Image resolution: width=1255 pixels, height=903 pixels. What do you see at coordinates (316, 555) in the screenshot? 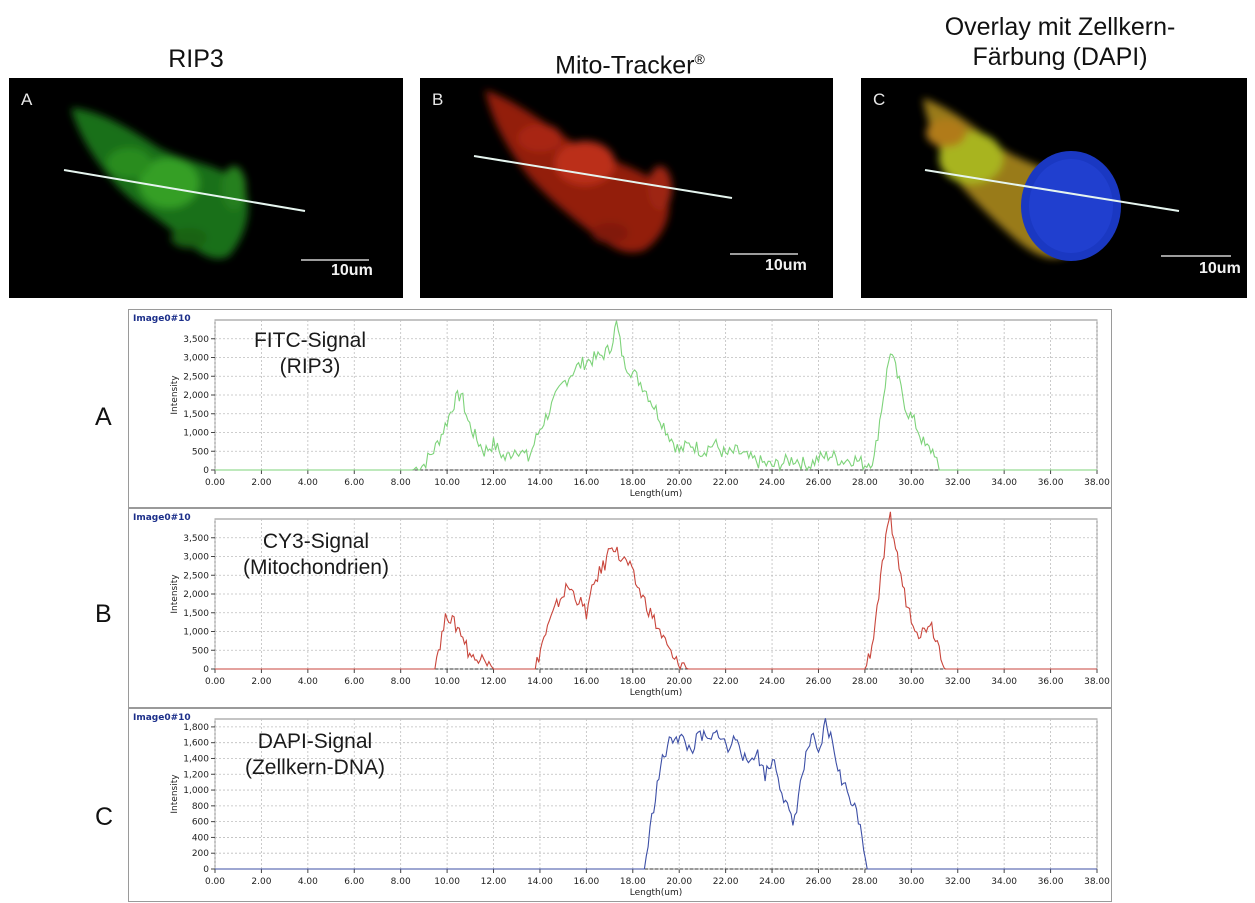
I see `signal-label-cy3: CY3-Signal (Mitochondrien)` at bounding box center [316, 555].